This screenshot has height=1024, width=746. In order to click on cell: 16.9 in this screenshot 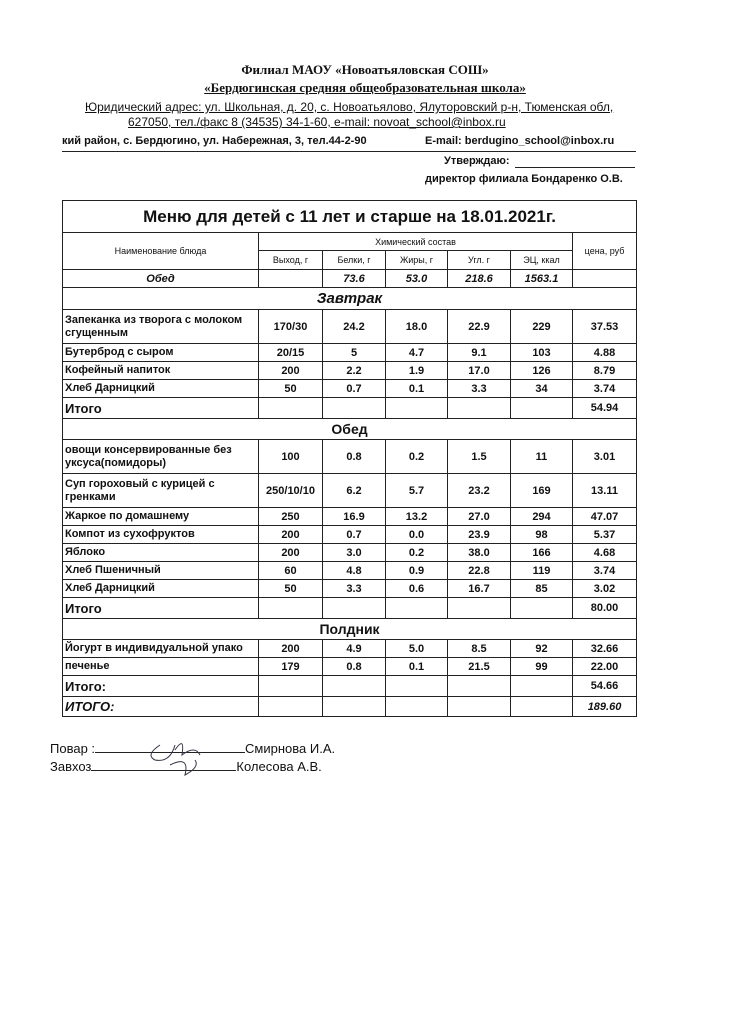, I will do `click(354, 516)`.